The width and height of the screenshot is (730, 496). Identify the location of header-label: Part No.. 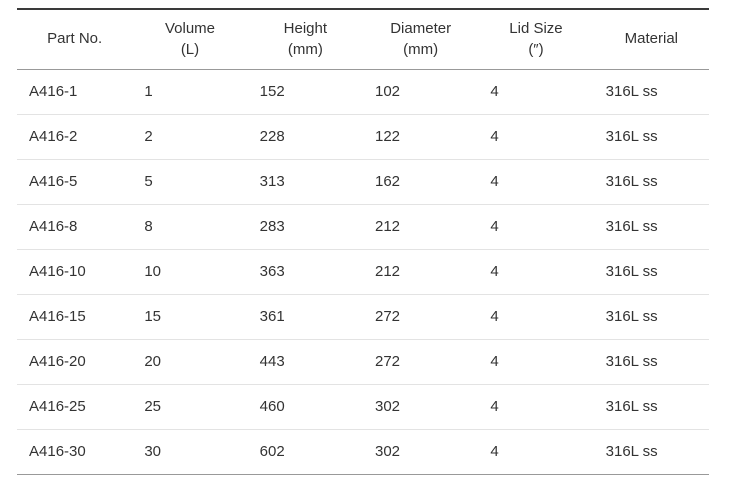
(75, 39).